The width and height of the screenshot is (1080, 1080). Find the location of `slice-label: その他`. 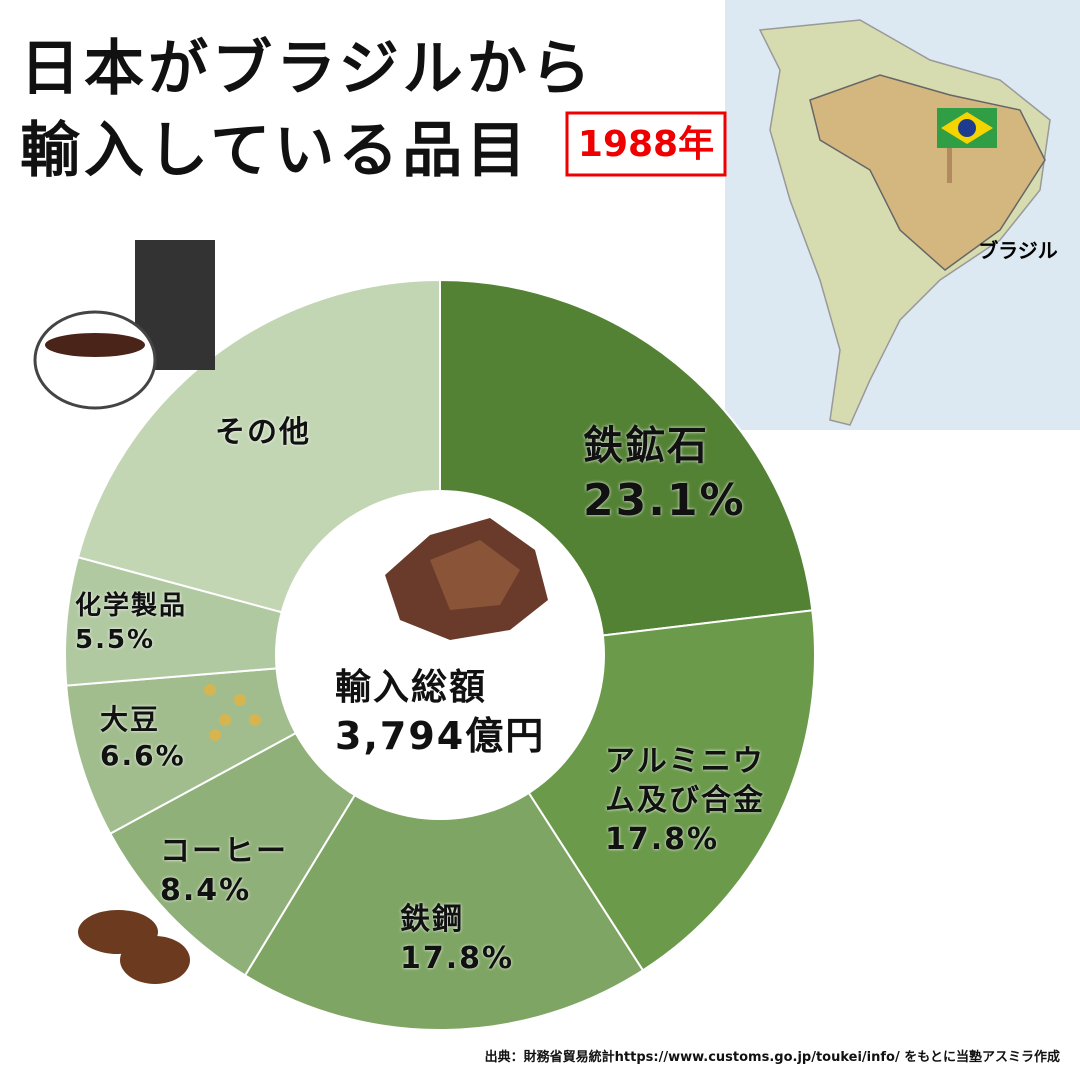

slice-label: その他 is located at coordinates (315, 432).